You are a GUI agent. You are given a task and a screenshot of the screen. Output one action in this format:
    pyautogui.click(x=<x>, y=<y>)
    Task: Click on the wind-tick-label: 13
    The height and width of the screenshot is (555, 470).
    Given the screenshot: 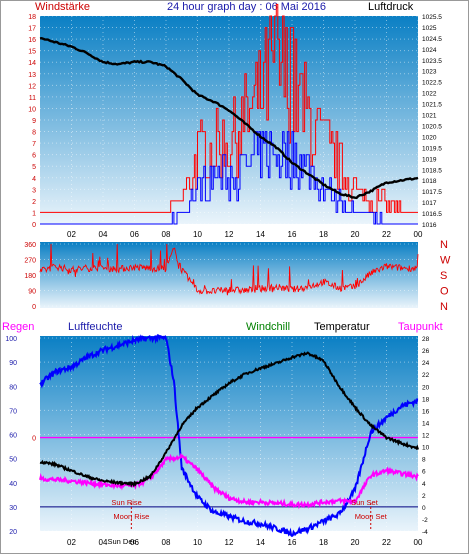 What is the action you would take?
    pyautogui.click(x=32, y=75)
    